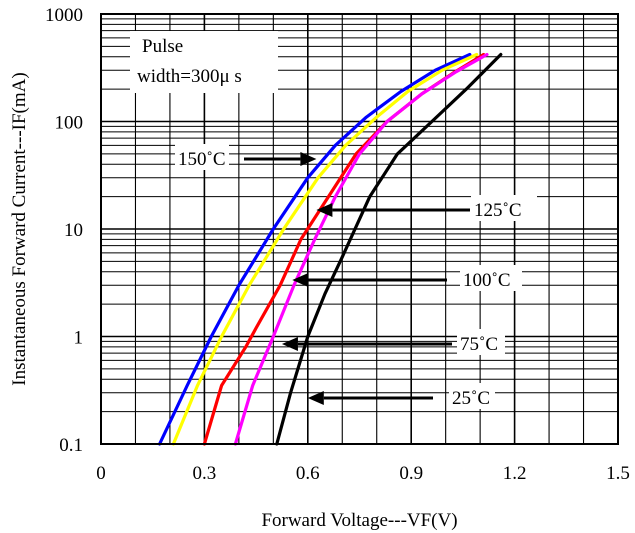  What do you see at coordinates (487, 280) in the screenshot?
I see `callout-label: 100˚C` at bounding box center [487, 280].